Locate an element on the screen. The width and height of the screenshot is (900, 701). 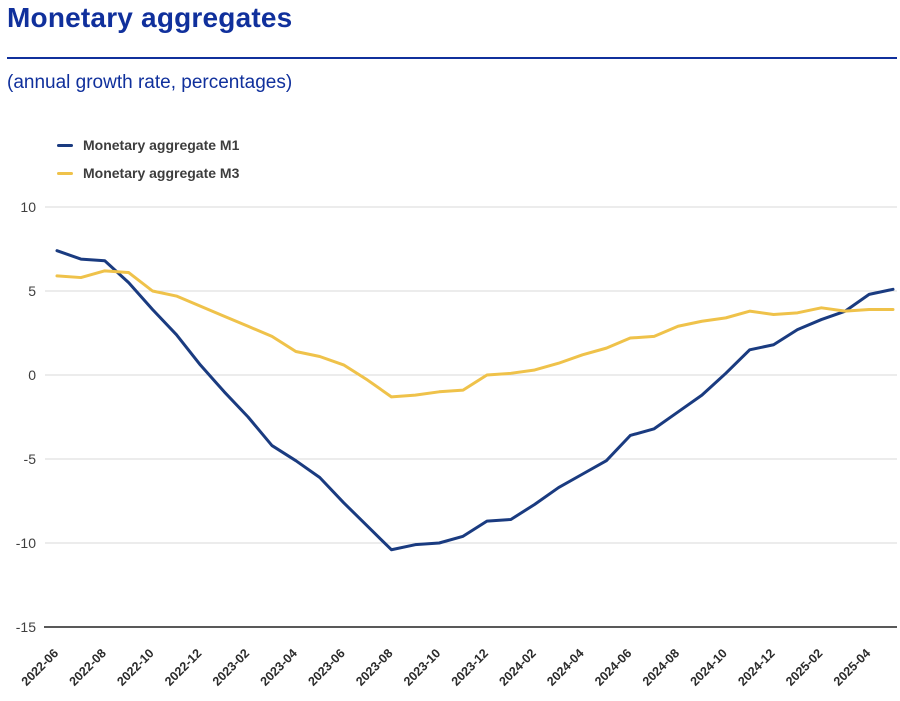
x-tick-label: 2025-04 is located at coordinates (852, 667).